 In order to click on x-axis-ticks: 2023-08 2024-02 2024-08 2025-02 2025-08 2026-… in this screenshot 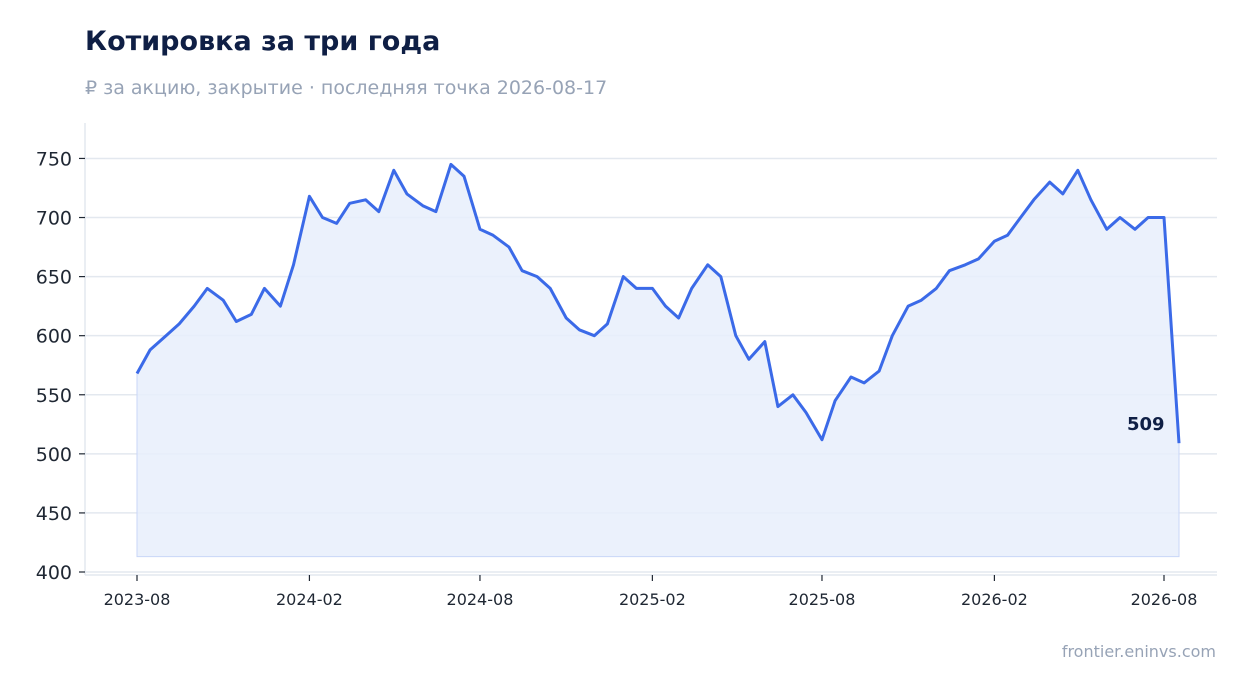, I will do `click(651, 592)`.